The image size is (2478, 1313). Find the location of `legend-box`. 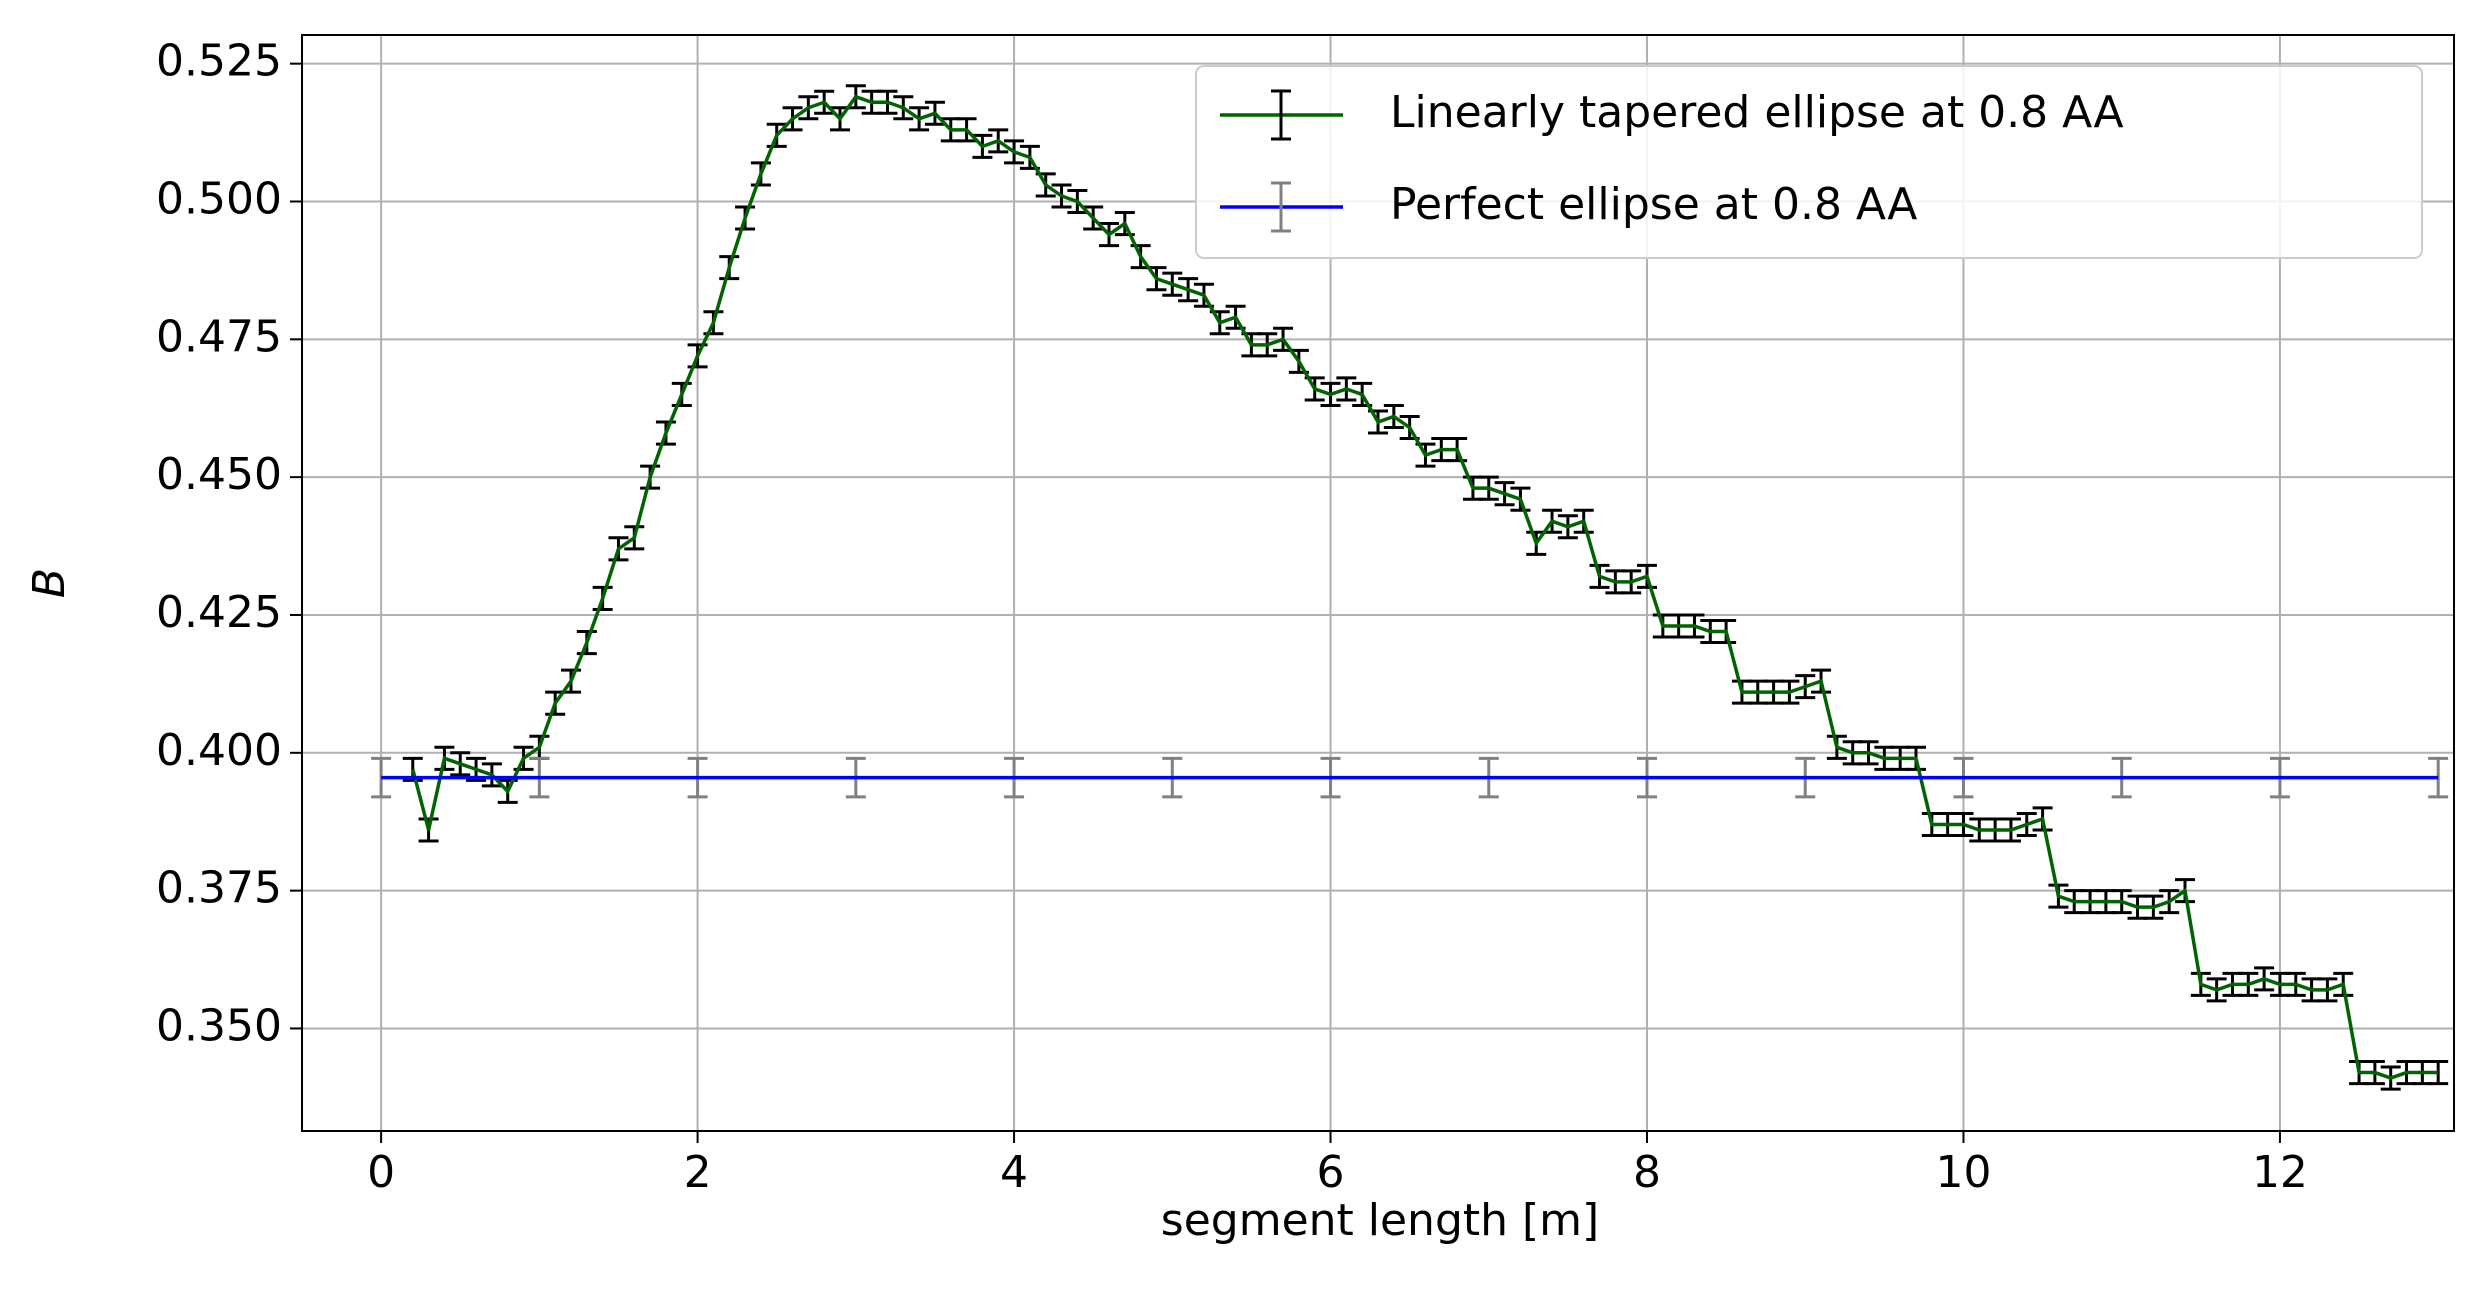

legend-box is located at coordinates (1809, 162).